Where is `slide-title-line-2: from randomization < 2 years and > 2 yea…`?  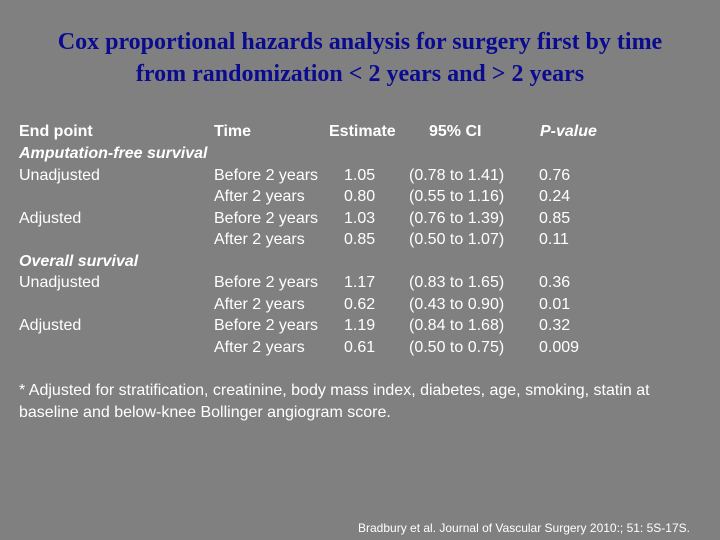 slide-title-line-2: from randomization < 2 years and > 2 yea… is located at coordinates (360, 74).